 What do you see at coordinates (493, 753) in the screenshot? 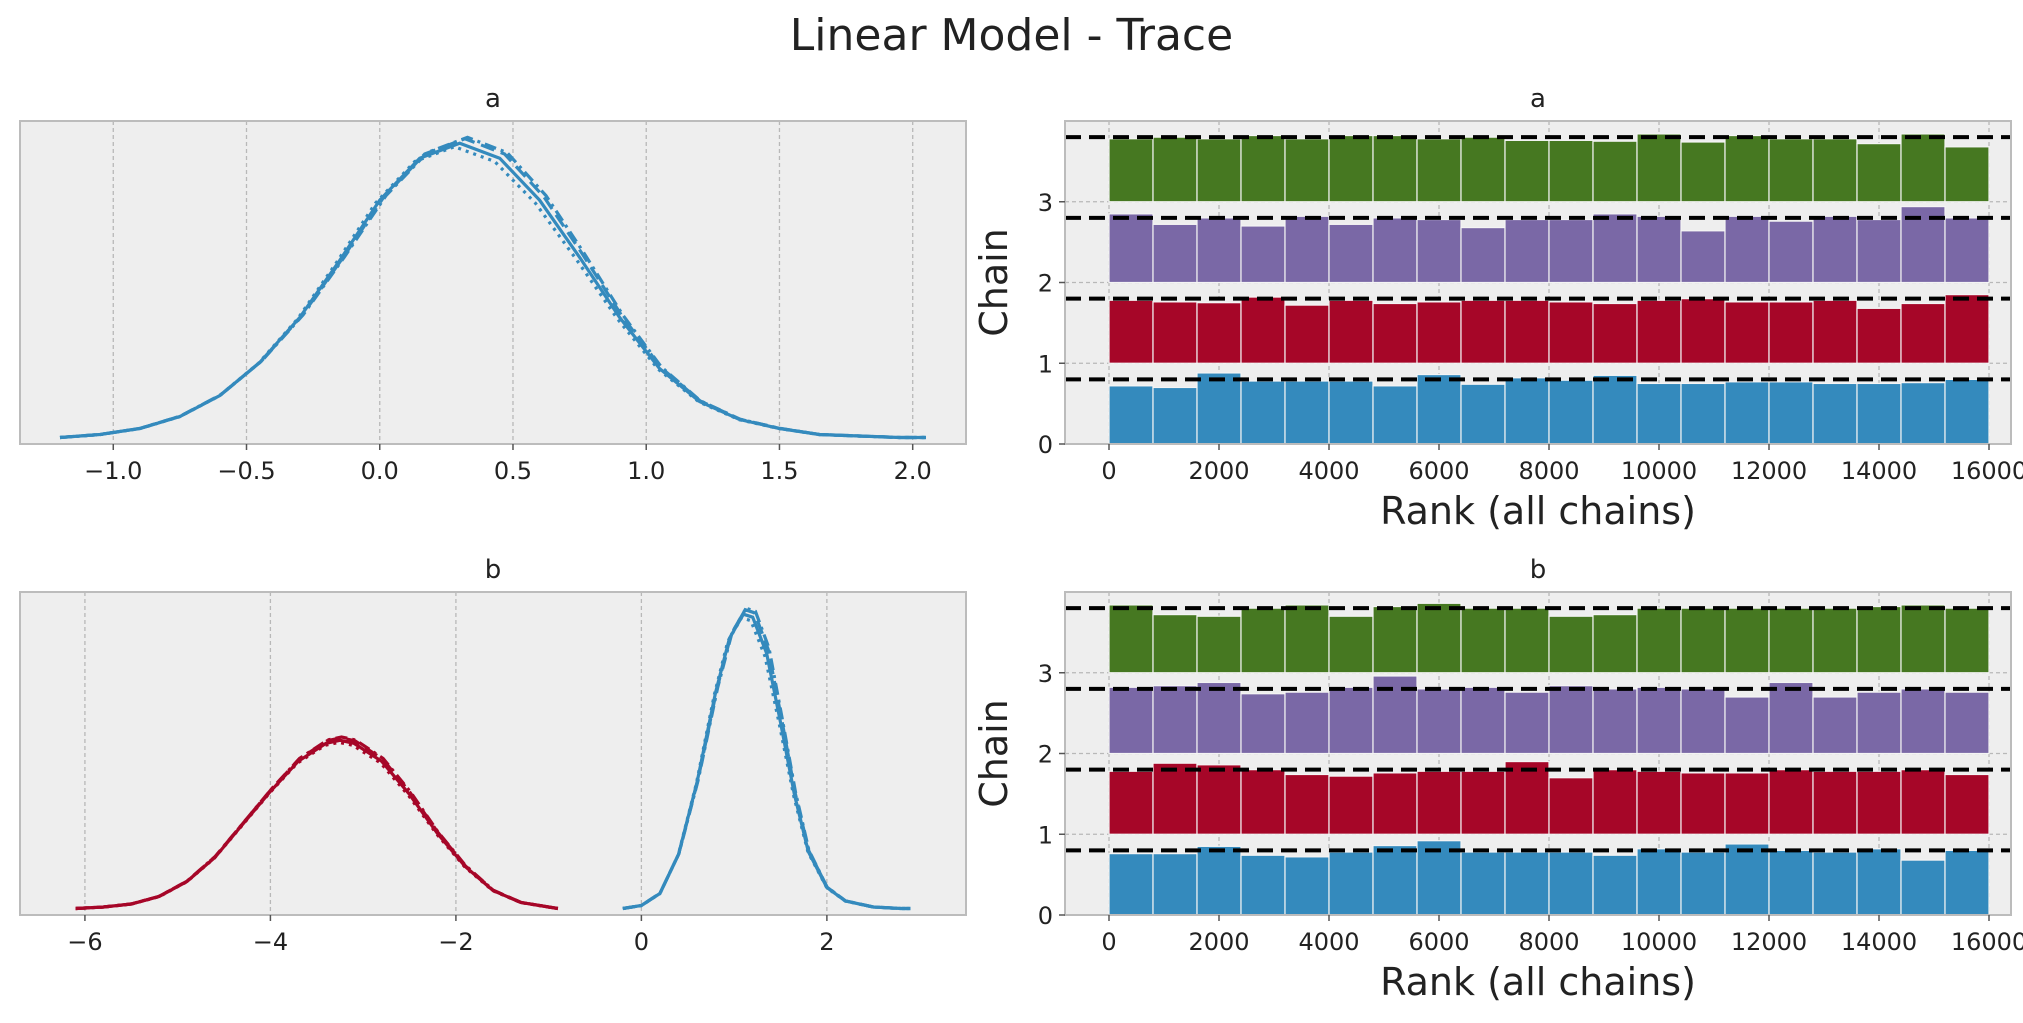
I see `plot-area` at bounding box center [493, 753].